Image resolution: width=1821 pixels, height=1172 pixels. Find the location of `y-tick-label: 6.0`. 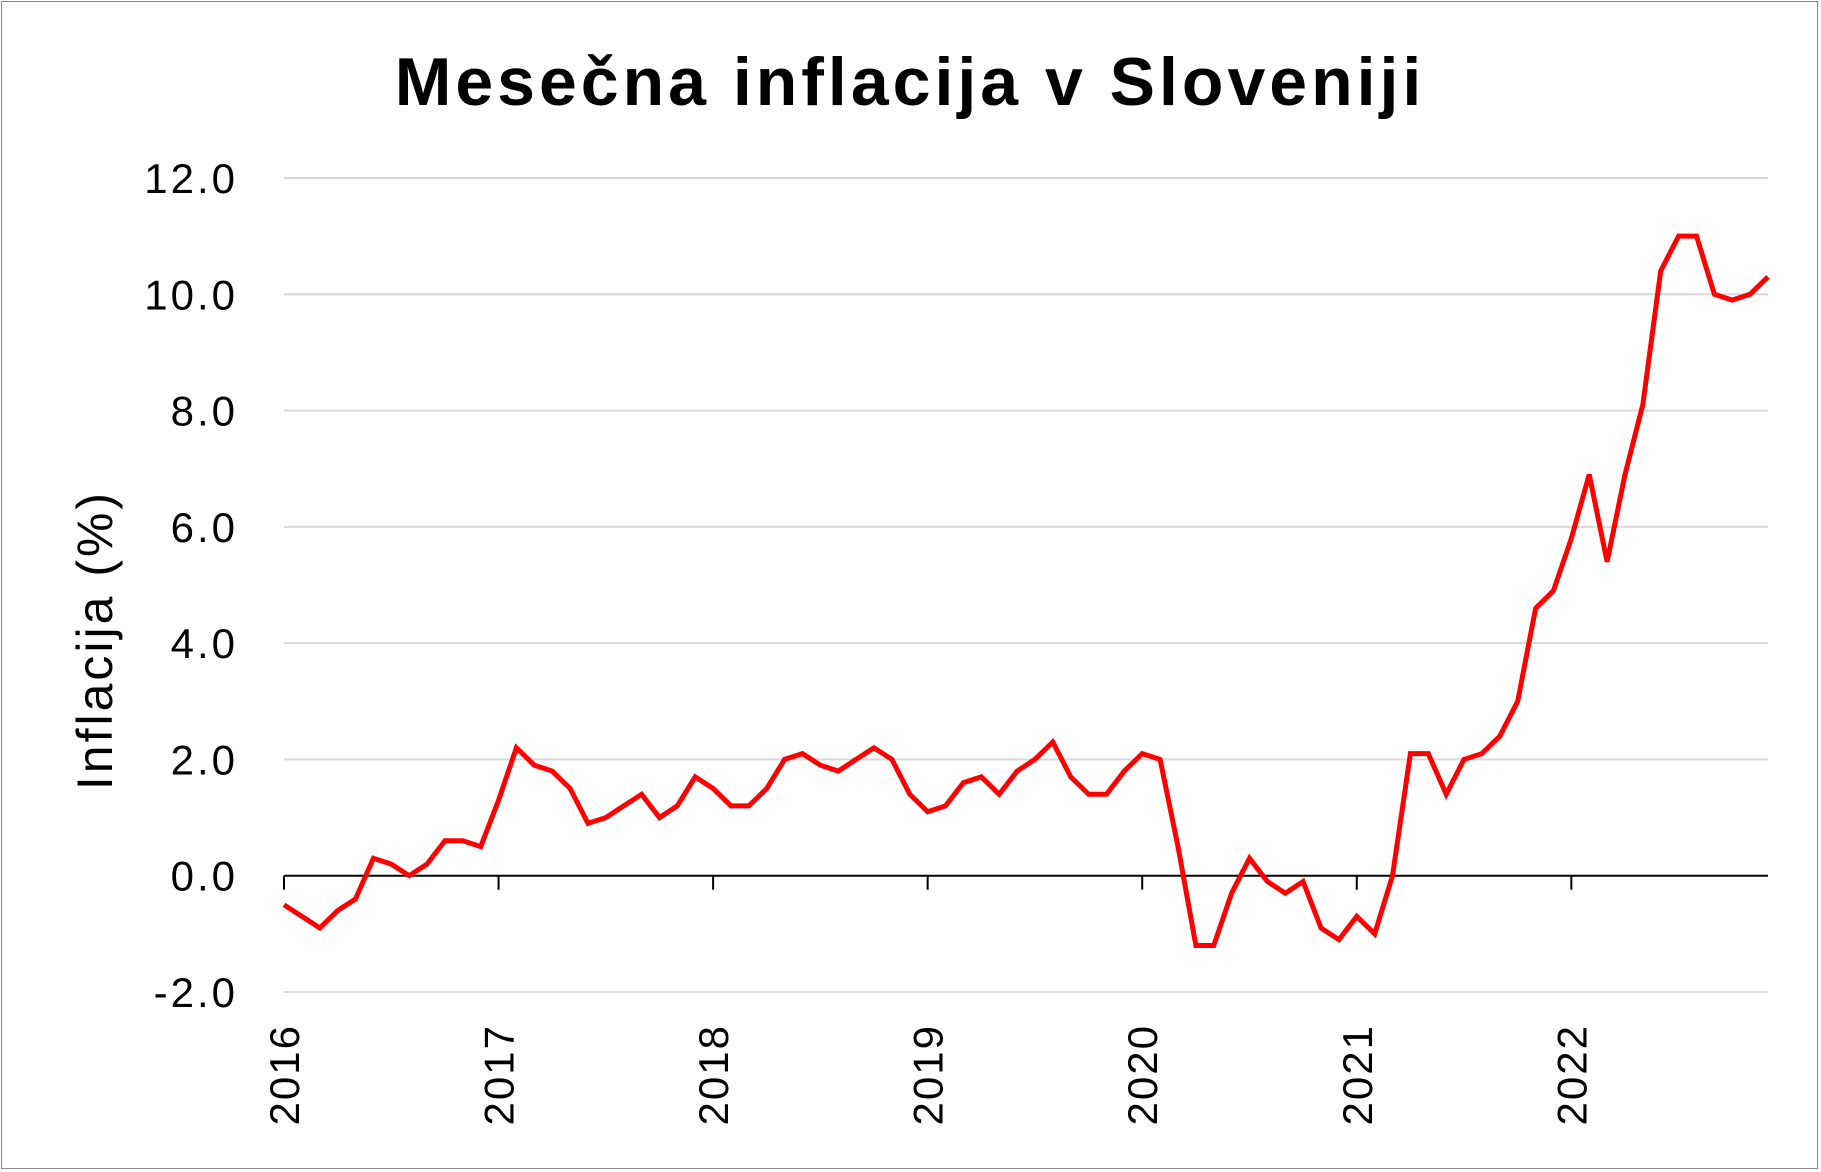

y-tick-label: 6.0 is located at coordinates (204, 527).